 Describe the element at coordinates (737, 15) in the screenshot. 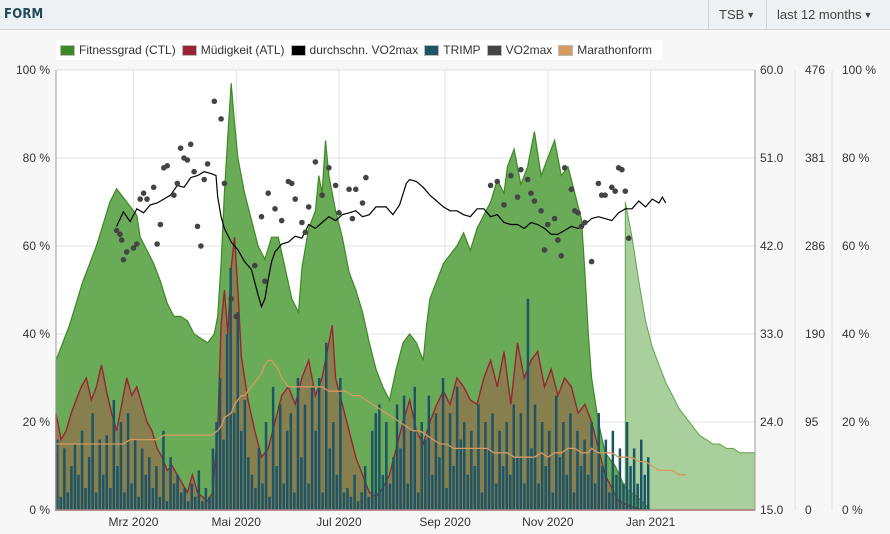

I see `metric-dropdown: TSB ▼` at that location.